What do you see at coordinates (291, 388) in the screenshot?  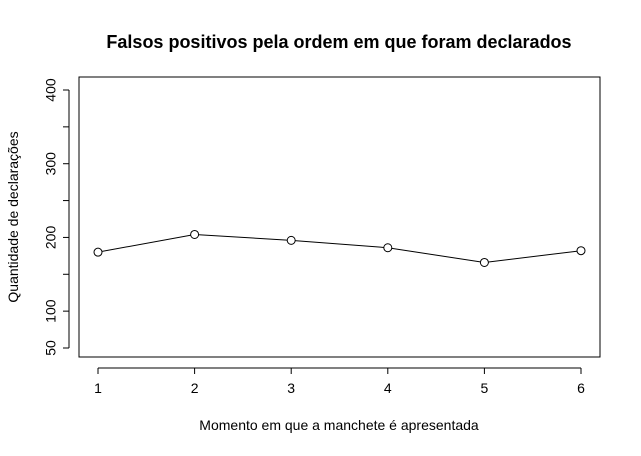 I see `x-tick-label: 3` at bounding box center [291, 388].